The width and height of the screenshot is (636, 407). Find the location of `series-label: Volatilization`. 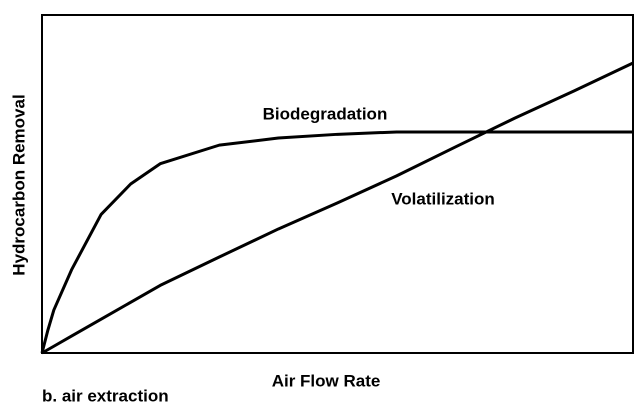

series-label: Volatilization is located at coordinates (443, 198).